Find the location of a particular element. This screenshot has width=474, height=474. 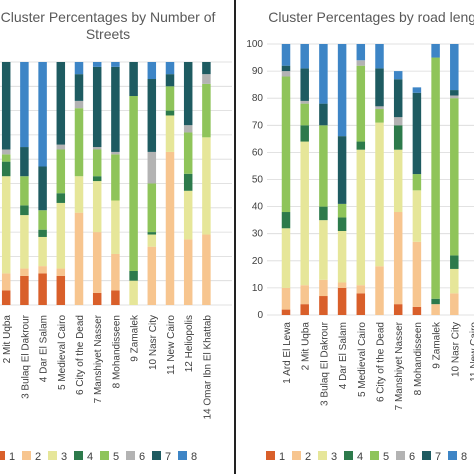

legend-label: 1 is located at coordinates (282, 457).